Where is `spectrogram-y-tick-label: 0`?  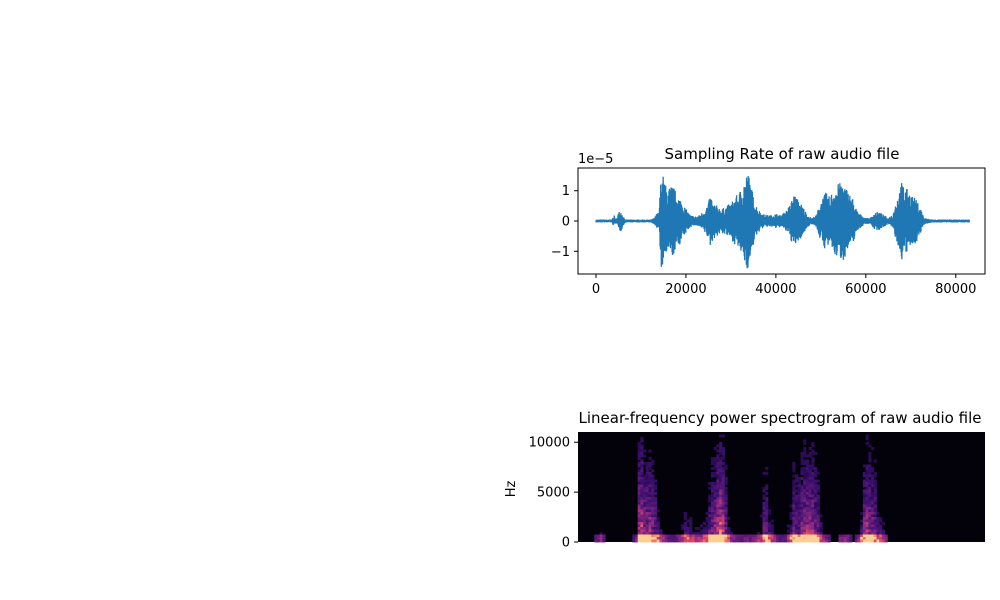
spectrogram-y-tick-label: 0 is located at coordinates (566, 543).